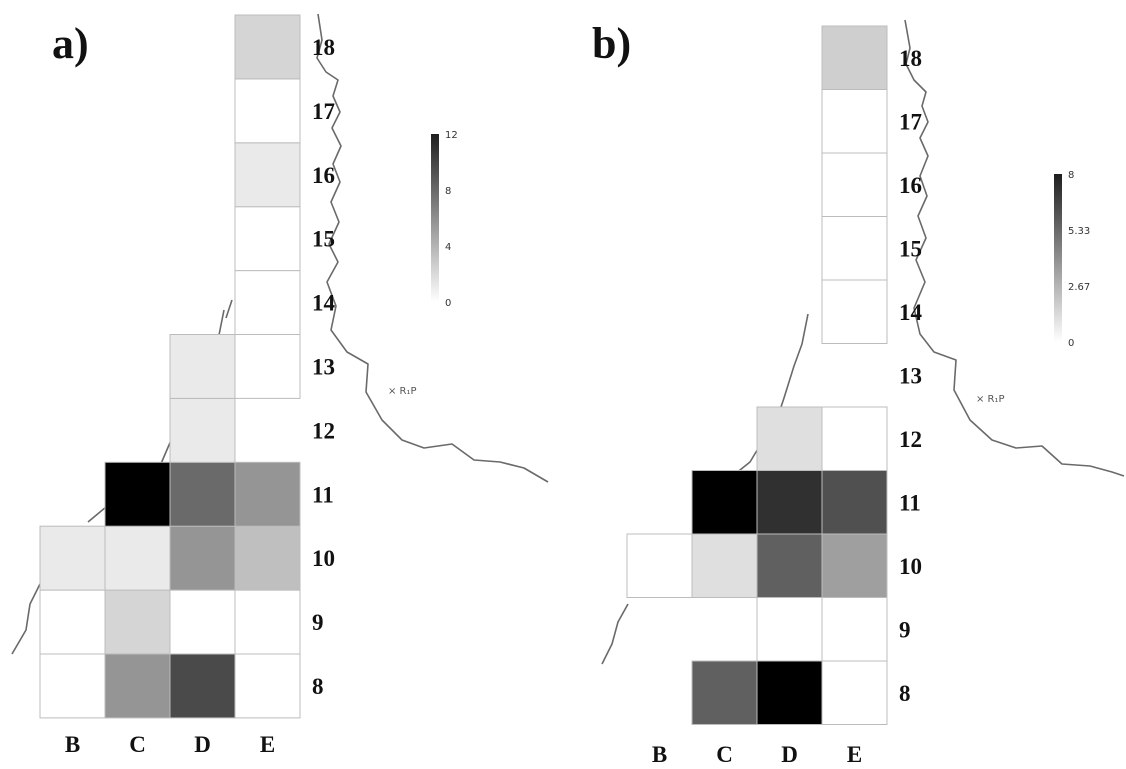  What do you see at coordinates (1079, 287) in the screenshot?
I see `colorbar-tick-2.67: 2.67` at bounding box center [1079, 287].